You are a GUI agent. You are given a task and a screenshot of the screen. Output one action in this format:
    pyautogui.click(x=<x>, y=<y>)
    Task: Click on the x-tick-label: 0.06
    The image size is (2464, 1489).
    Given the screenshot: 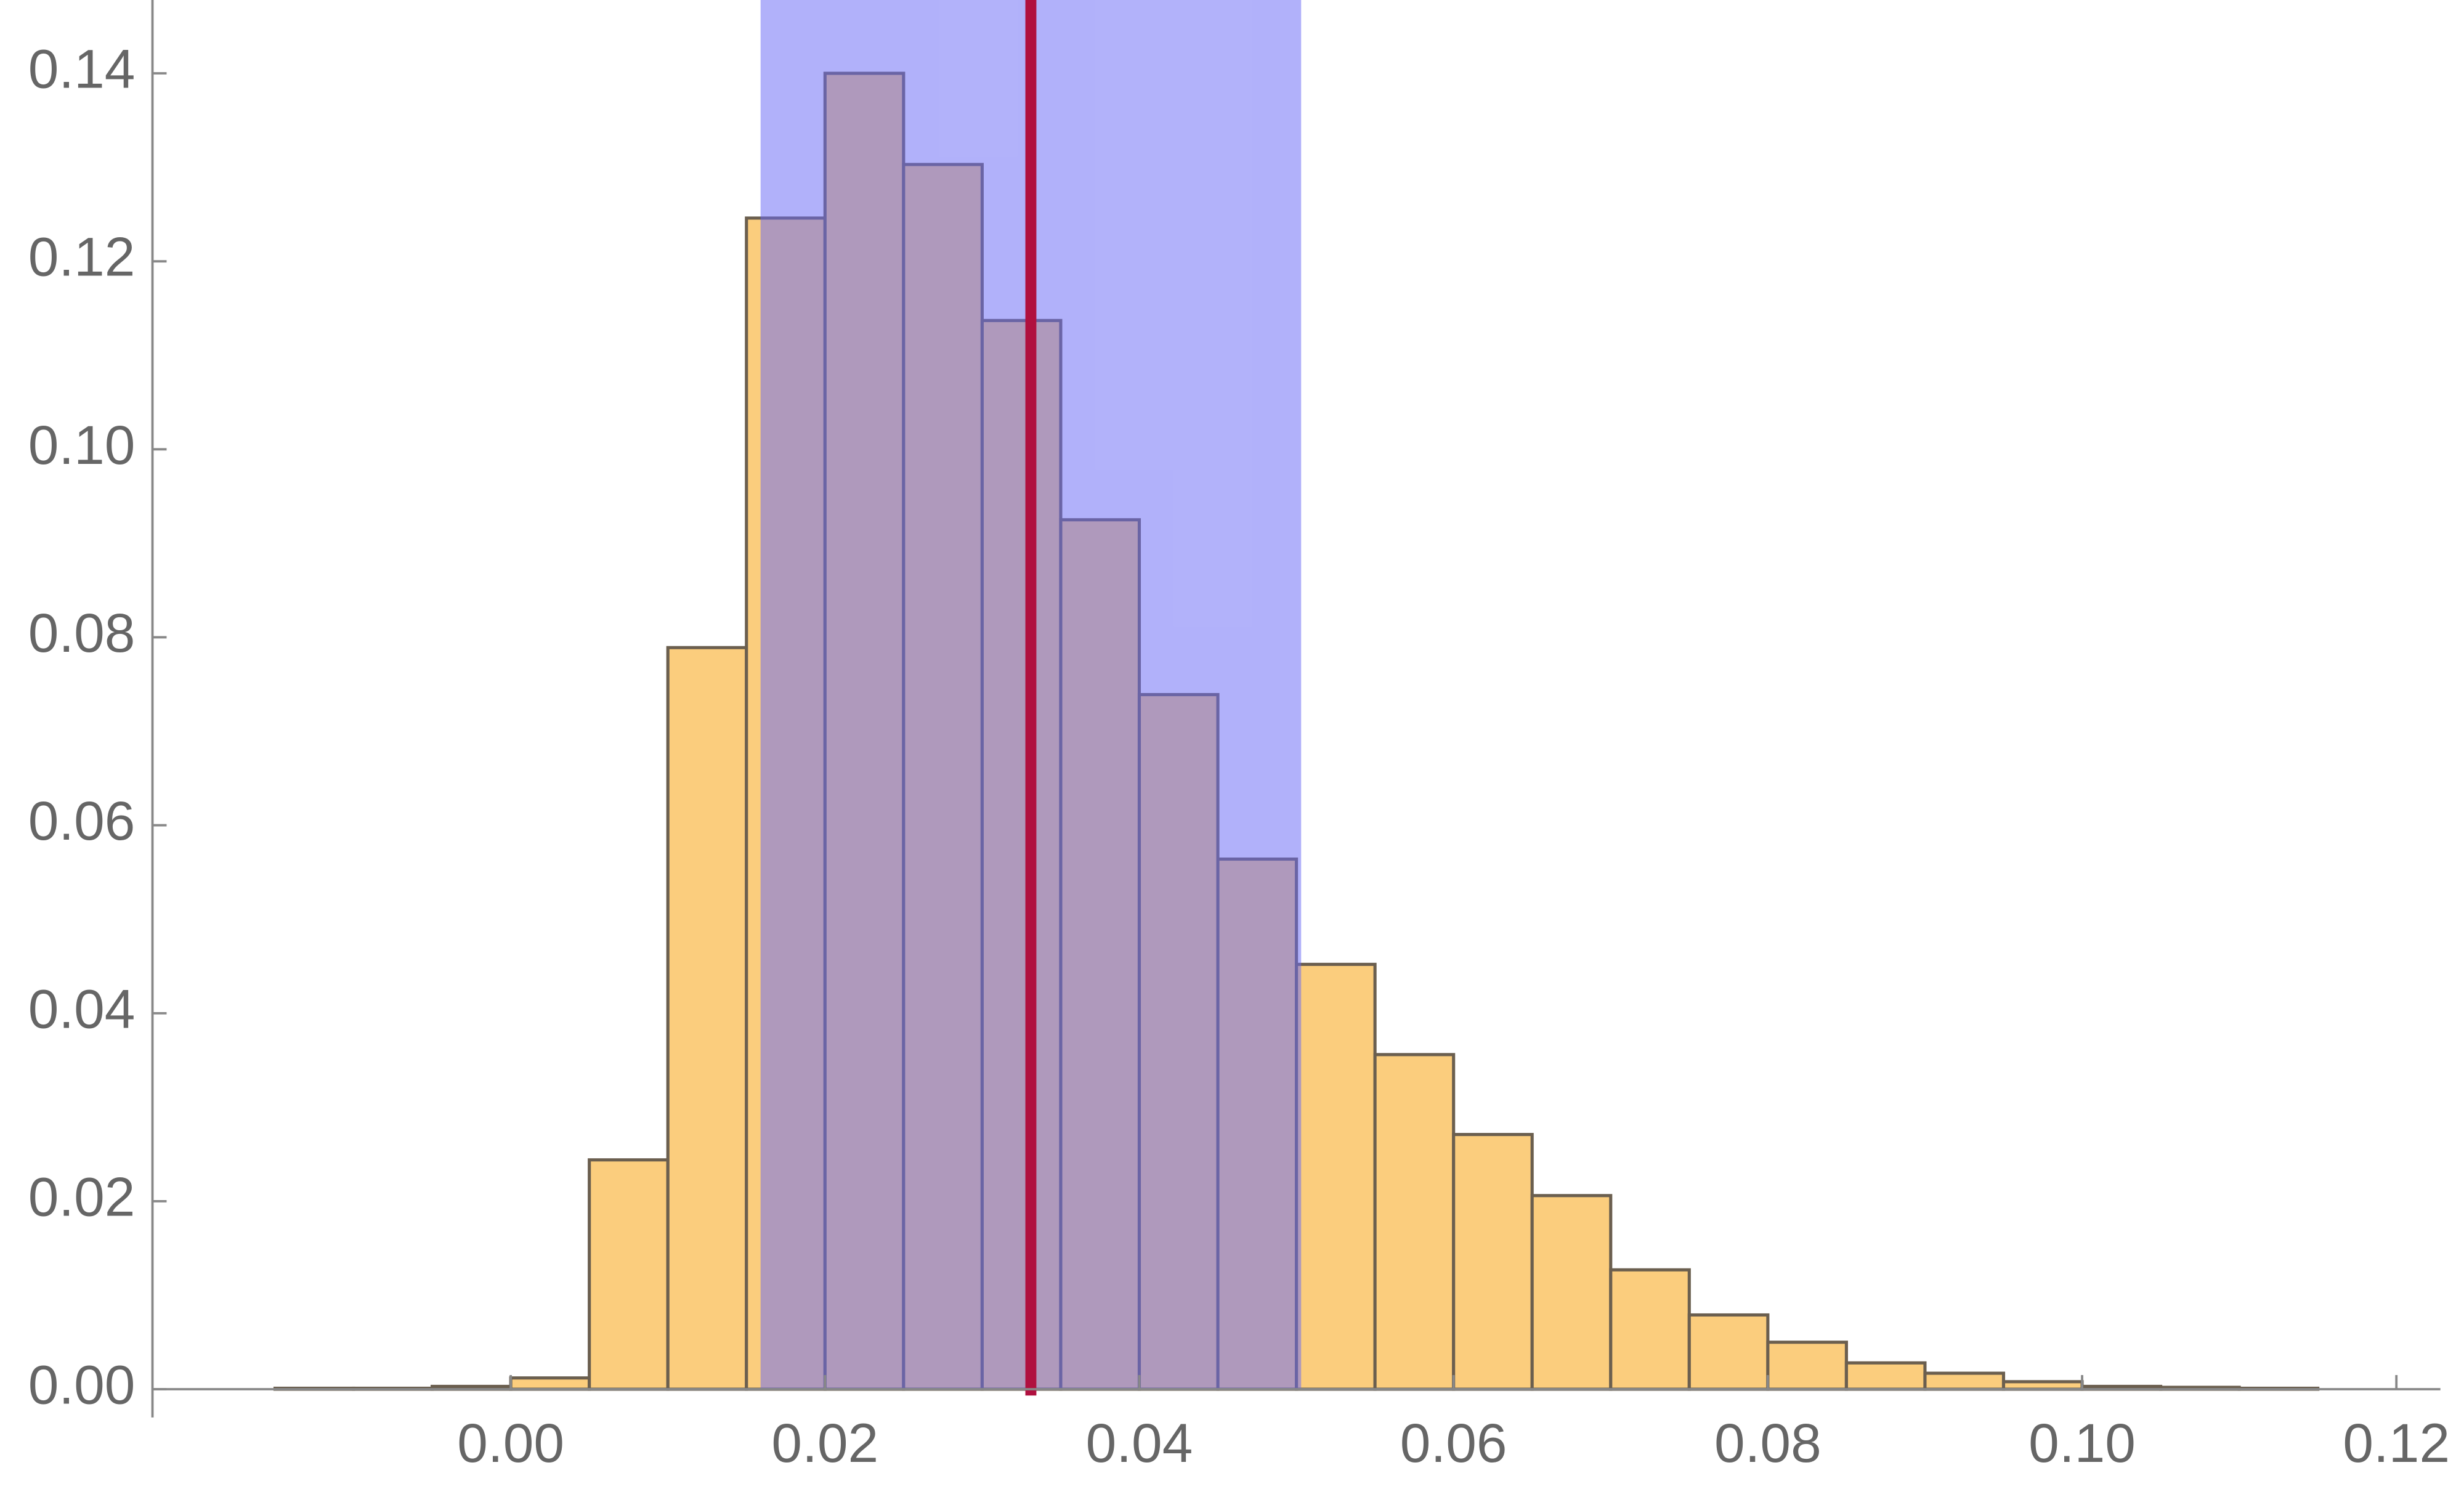 What is the action you would take?
    pyautogui.click(x=1453, y=1443)
    